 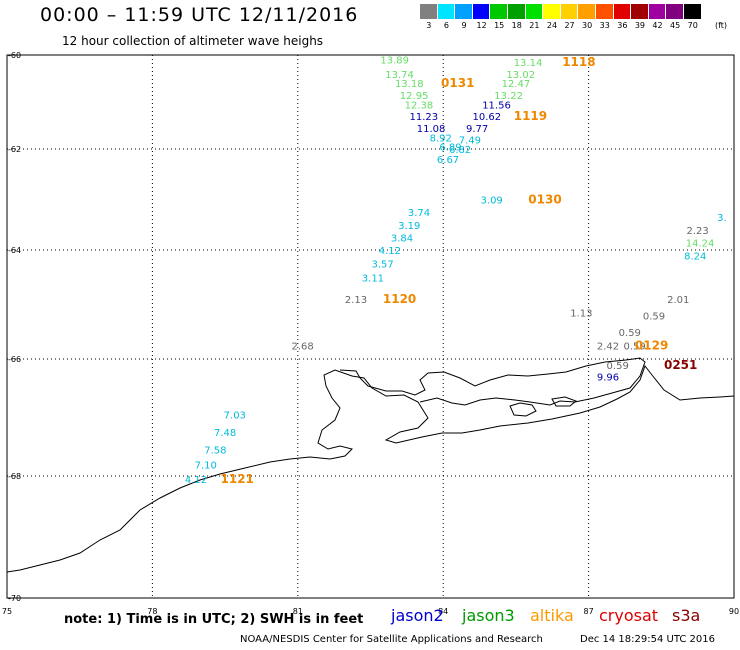 I want to click on scale-label: 36, so click(x=622, y=25).